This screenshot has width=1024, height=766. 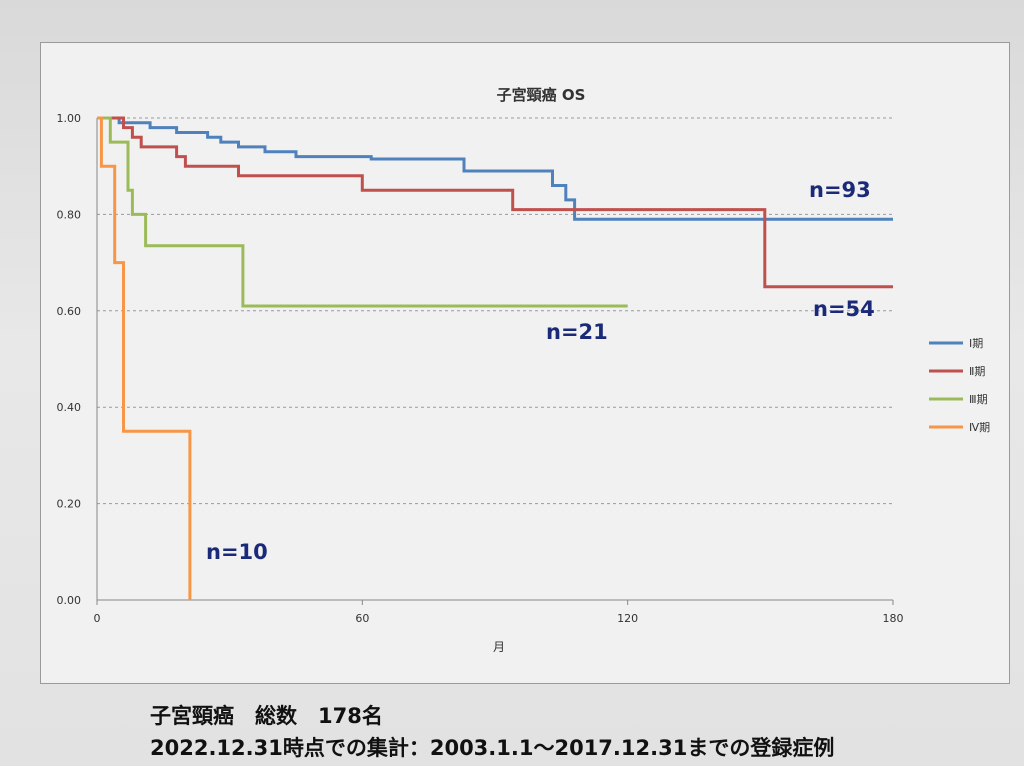 What do you see at coordinates (840, 190) in the screenshot?
I see `count-label-1: n=93` at bounding box center [840, 190].